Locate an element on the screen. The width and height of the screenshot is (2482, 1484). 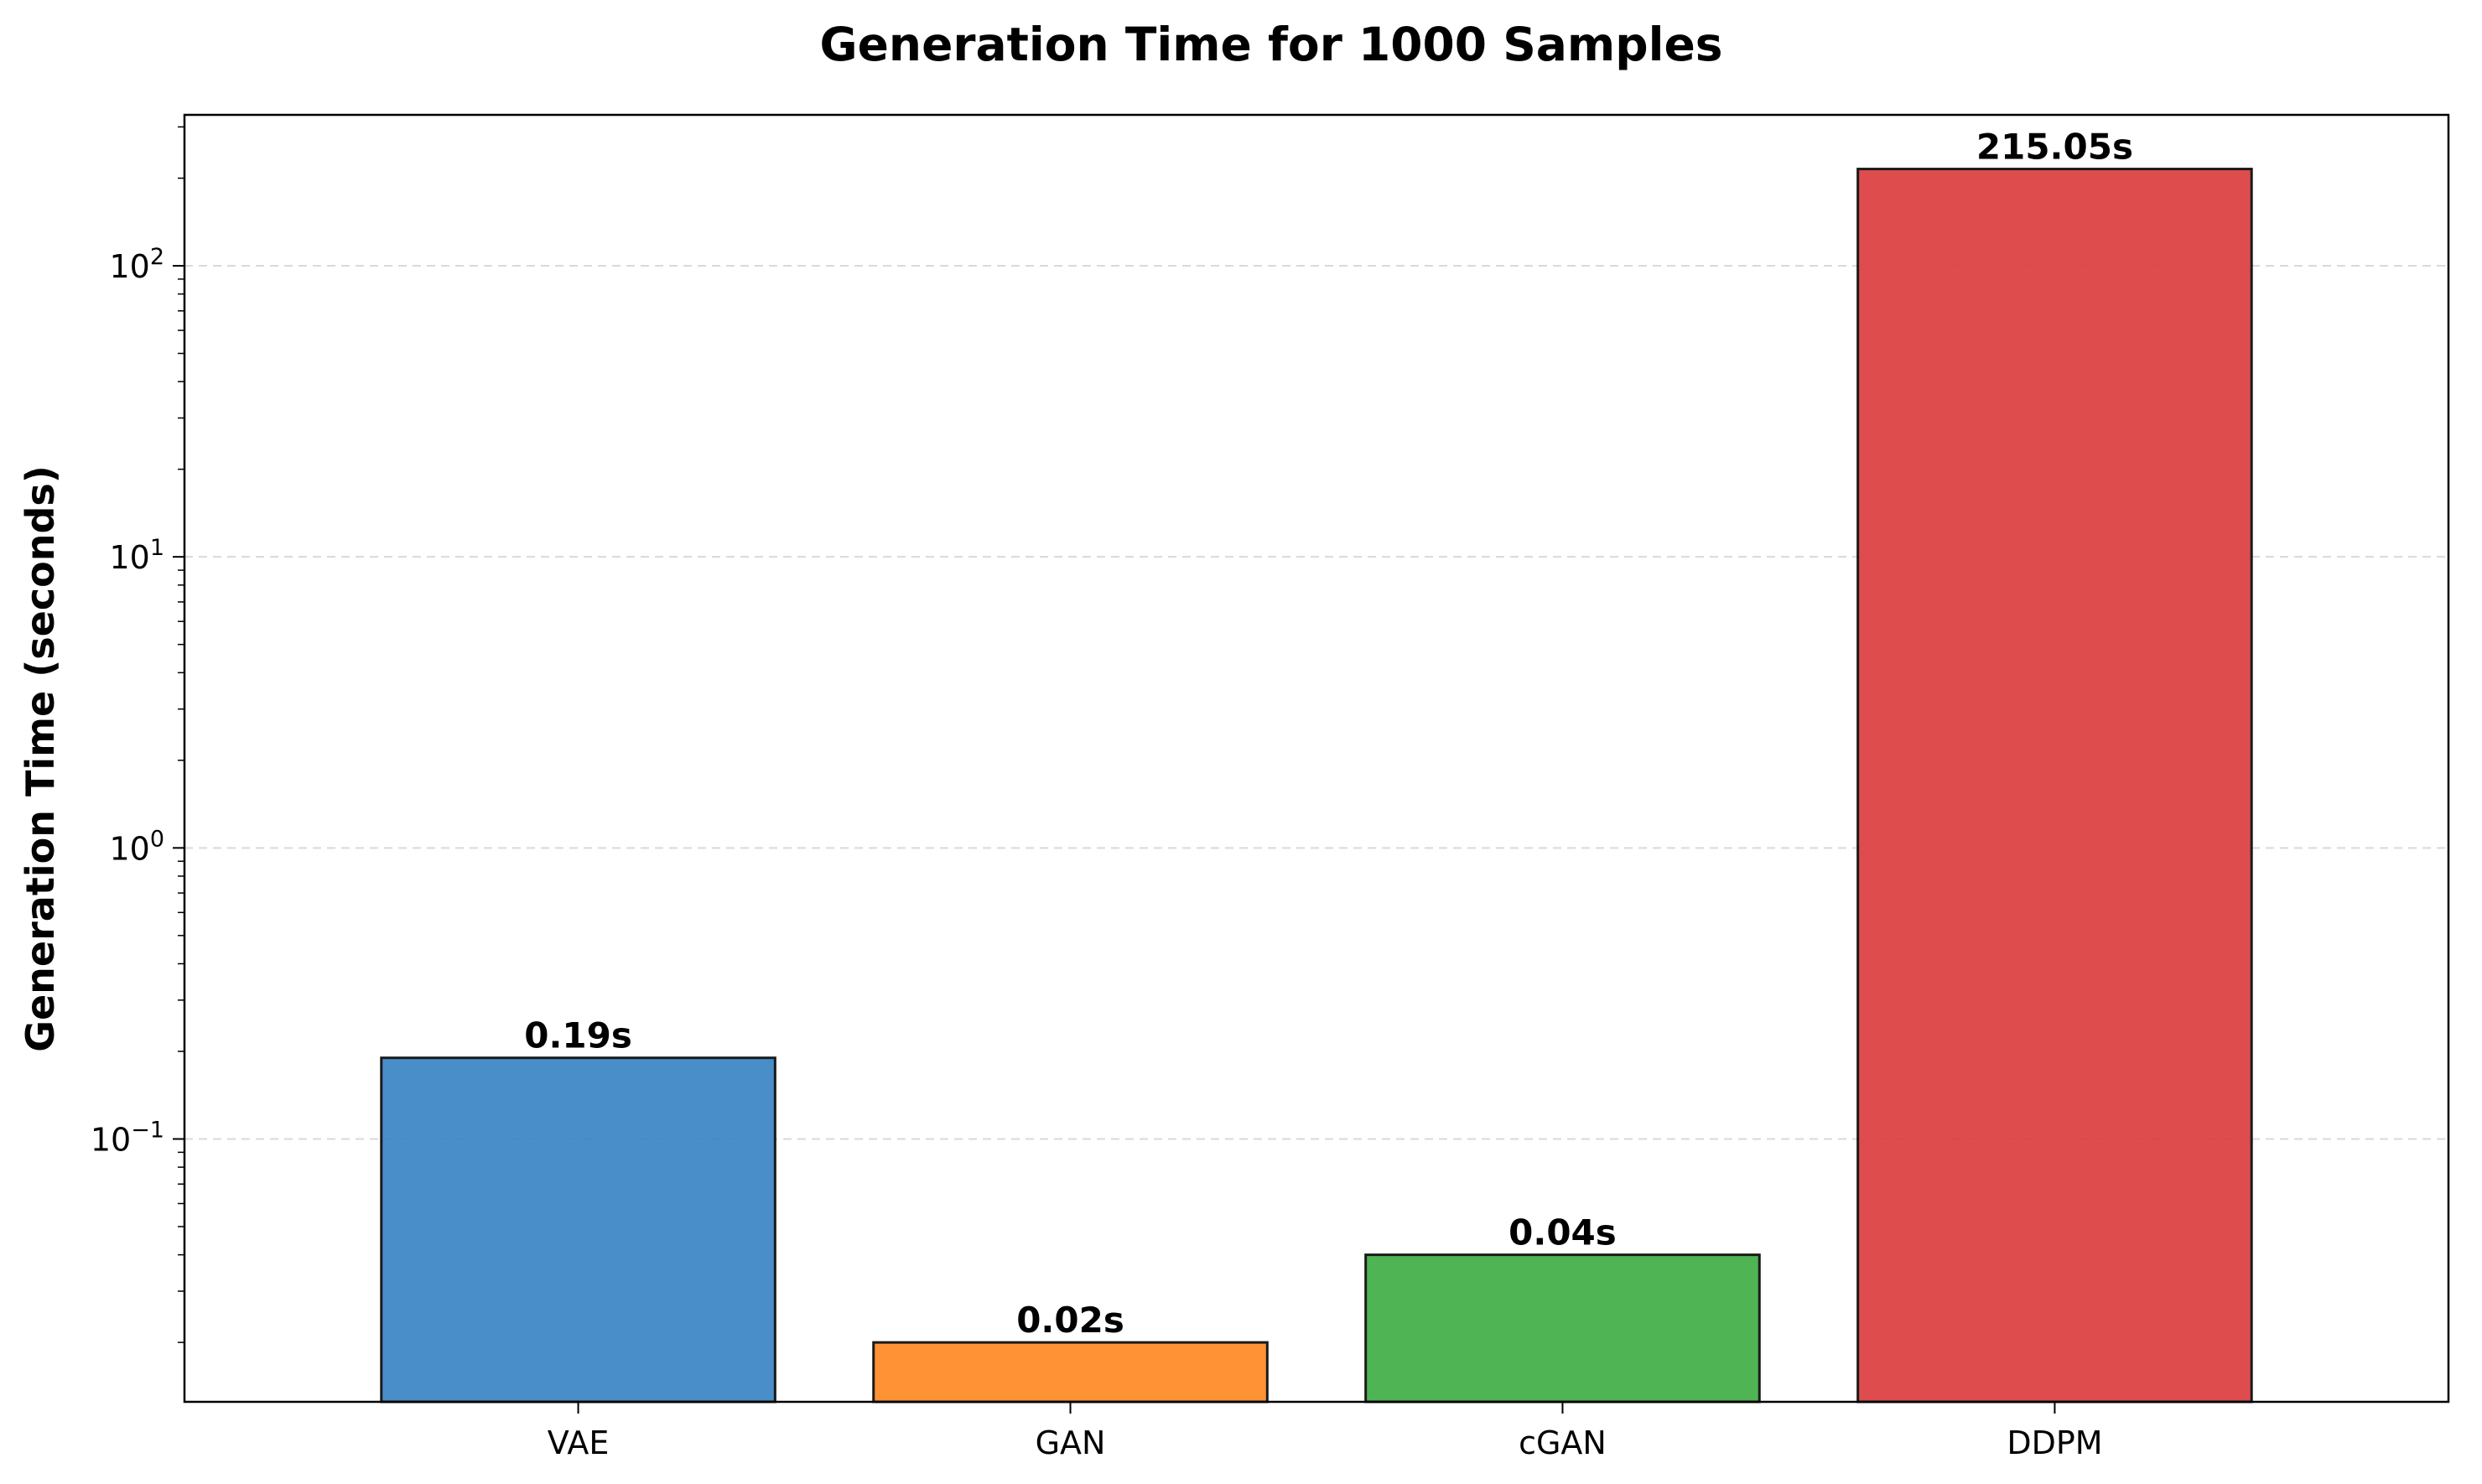
x-axis: VAE GAN cGAN DDPM is located at coordinates (1325, 1431).